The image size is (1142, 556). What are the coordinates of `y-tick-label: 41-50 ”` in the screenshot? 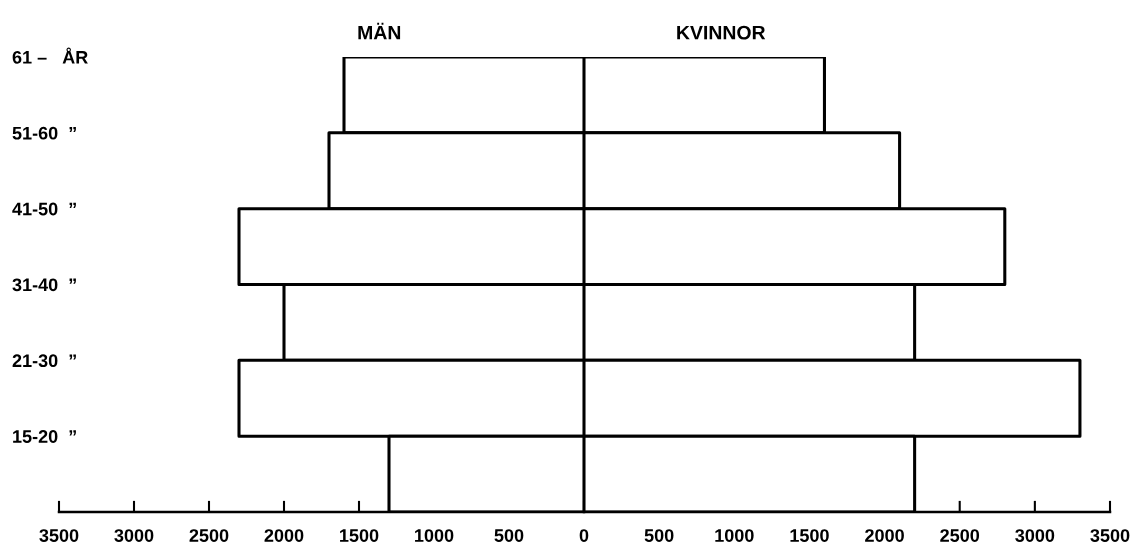 It's located at (44, 209).